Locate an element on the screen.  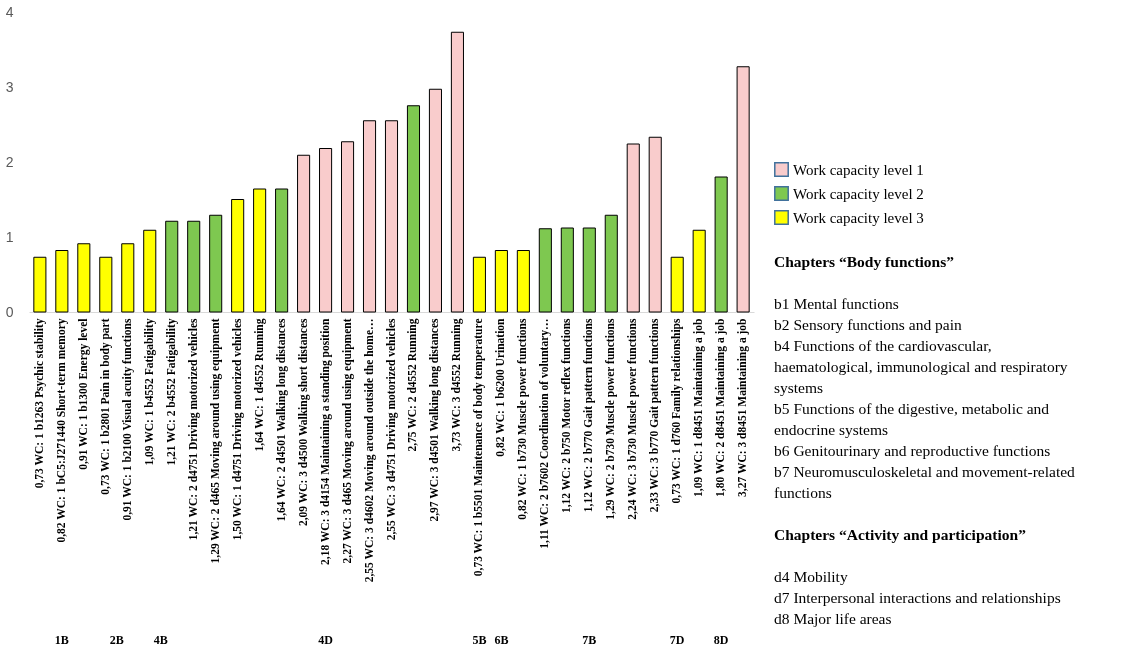
x-tick-label: 3,73 WC: 3 d4552 Running is located at coordinates (457, 385).